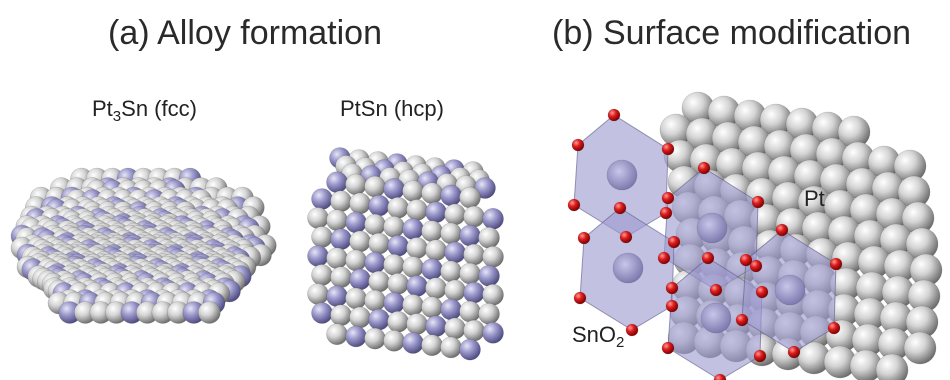 This screenshot has height=380, width=950. Describe the element at coordinates (117, 116) in the screenshot. I see `pt3sn-subscript: 3` at that location.